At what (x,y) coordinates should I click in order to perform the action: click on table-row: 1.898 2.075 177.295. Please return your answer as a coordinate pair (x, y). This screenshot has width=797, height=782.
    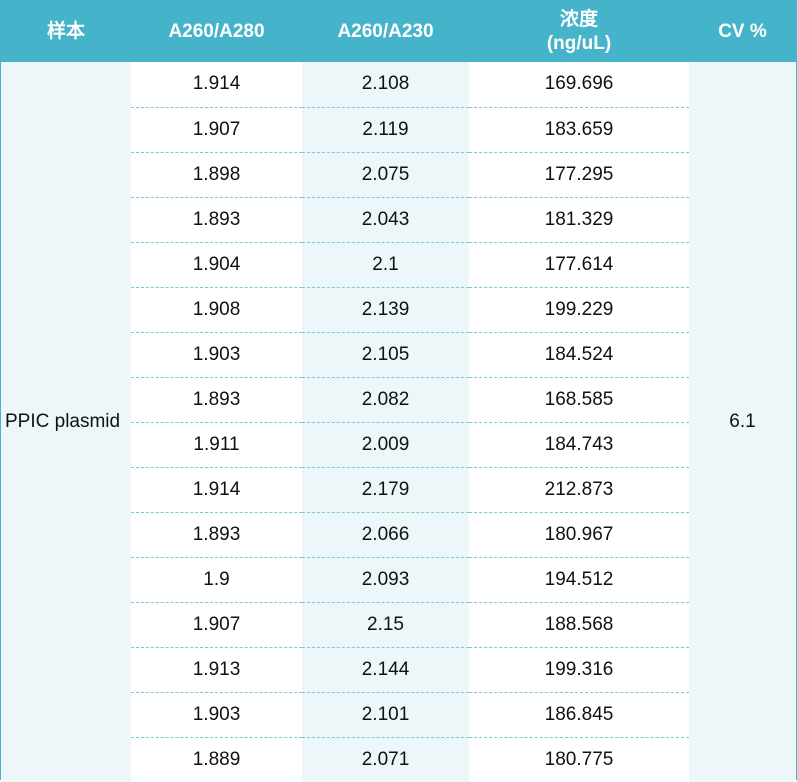
    Looking at the image, I should click on (398, 175).